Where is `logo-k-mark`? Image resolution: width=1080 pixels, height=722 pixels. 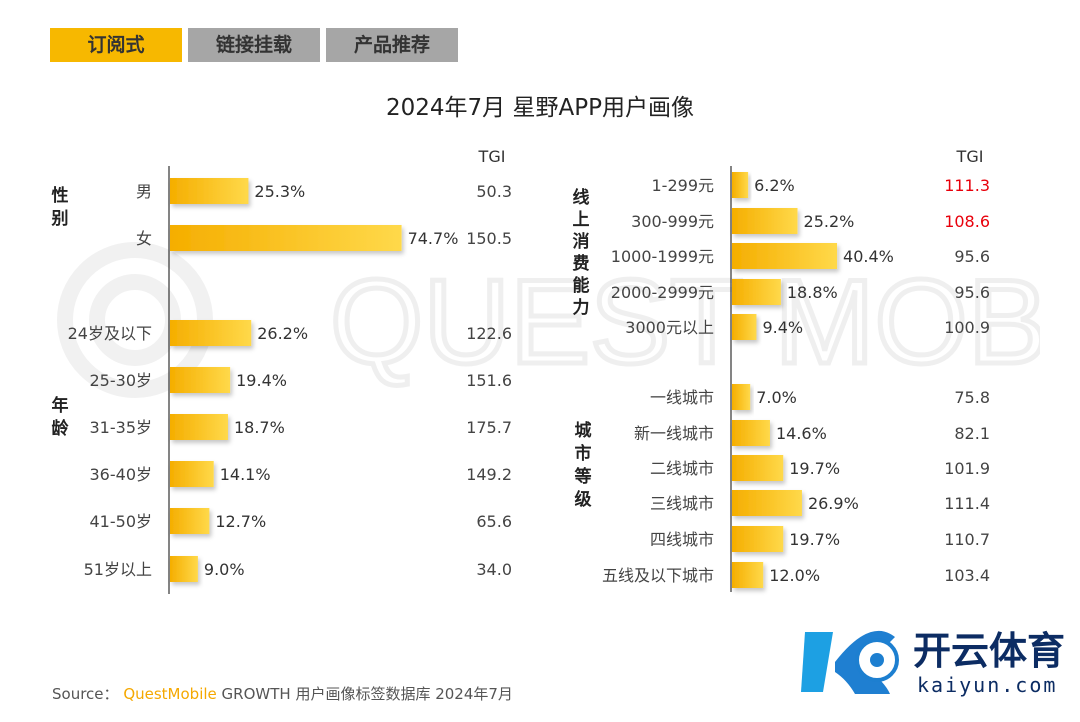
logo-k-mark is located at coordinates (817, 662).